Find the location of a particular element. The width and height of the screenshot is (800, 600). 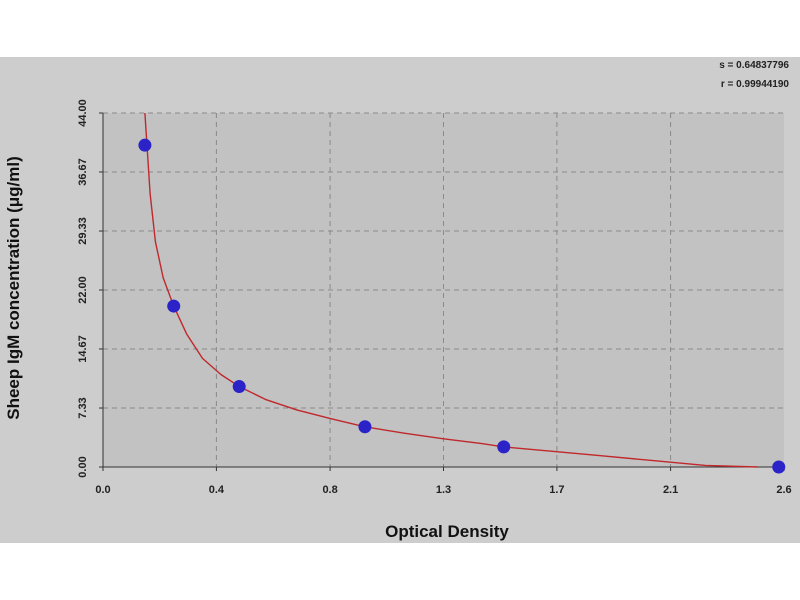

x-tick-label: 0.0 is located at coordinates (102, 490).